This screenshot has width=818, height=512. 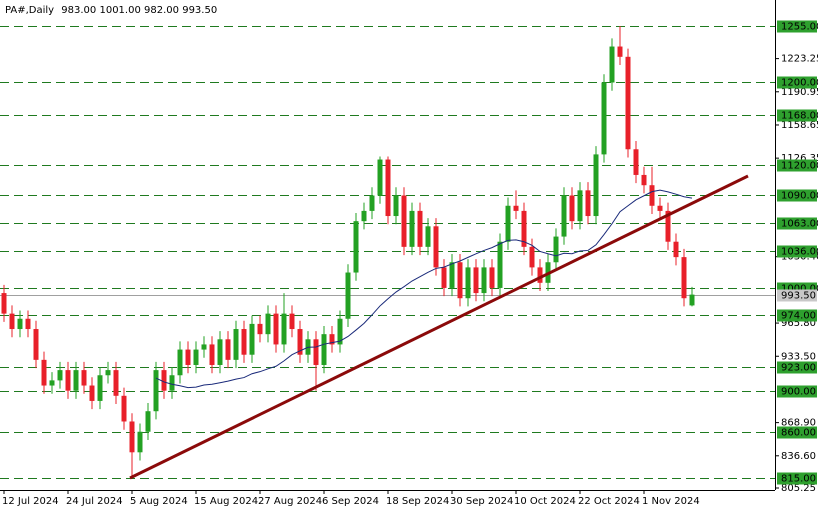 I want to click on current-price-label: 993.50, so click(x=798, y=296).